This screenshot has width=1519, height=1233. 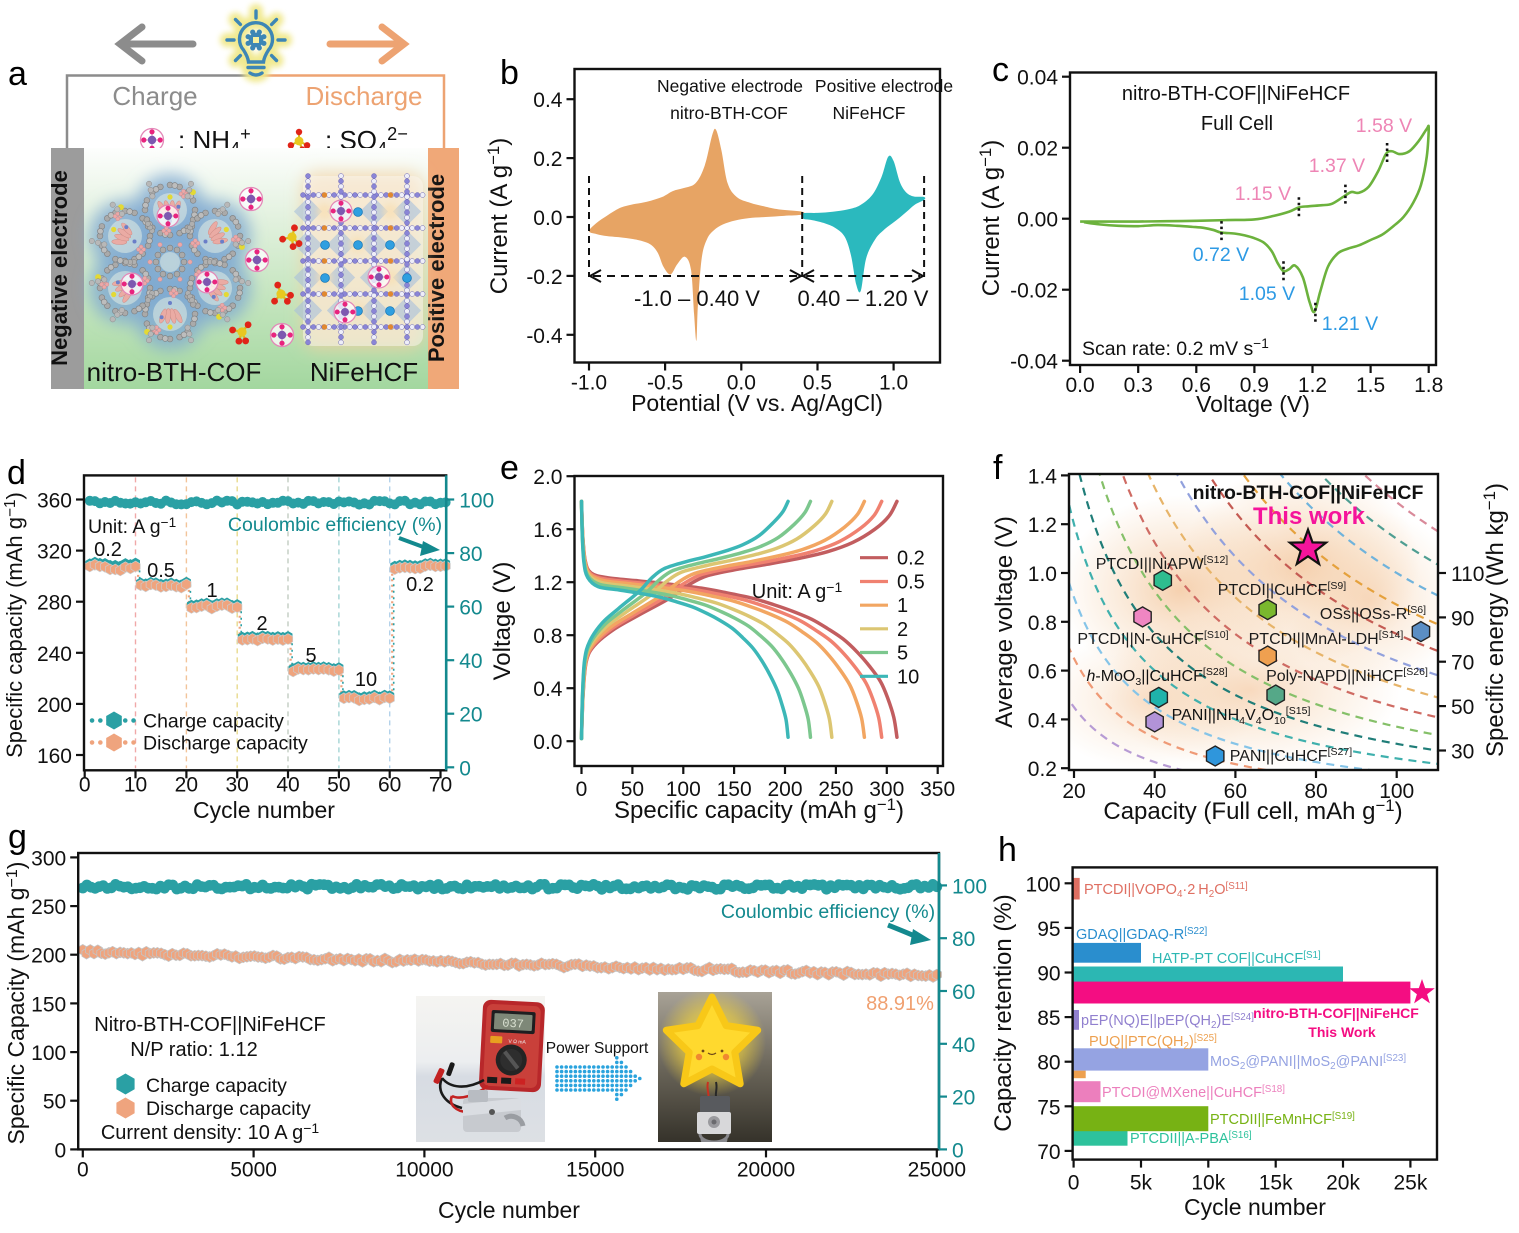 I want to click on svg-text: PTCDII||A-PBA[S16], so click(x=1191, y=1138).